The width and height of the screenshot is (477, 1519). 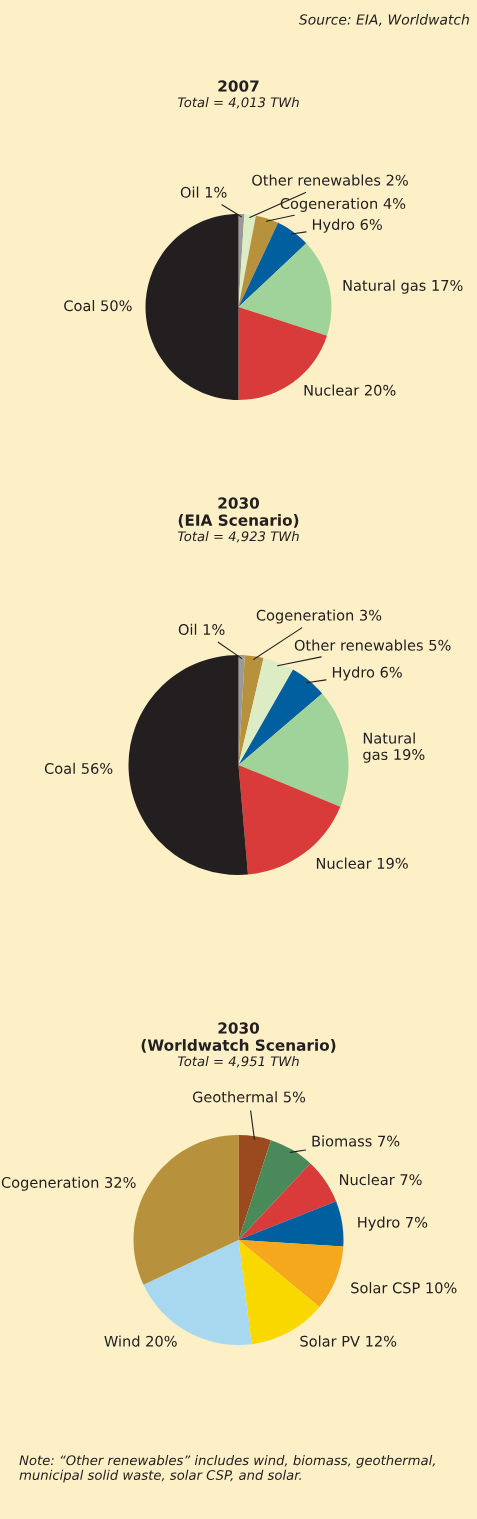 I want to click on source-note: Source: EIA, Worldwatch, so click(x=383, y=20).